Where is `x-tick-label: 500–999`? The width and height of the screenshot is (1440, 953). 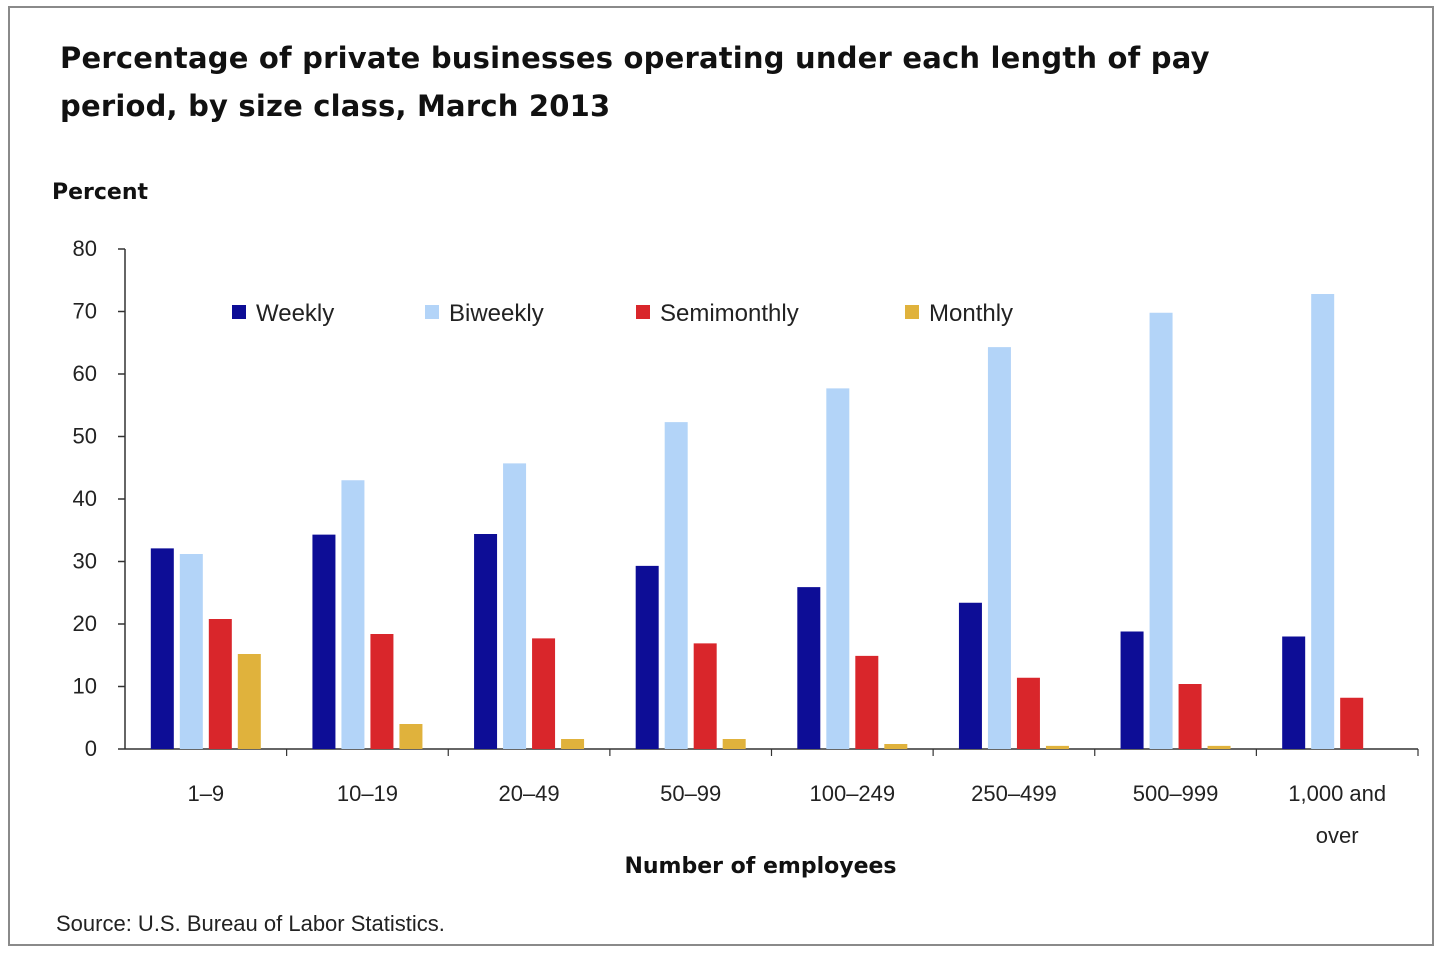 x-tick-label: 500–999 is located at coordinates (1176, 793).